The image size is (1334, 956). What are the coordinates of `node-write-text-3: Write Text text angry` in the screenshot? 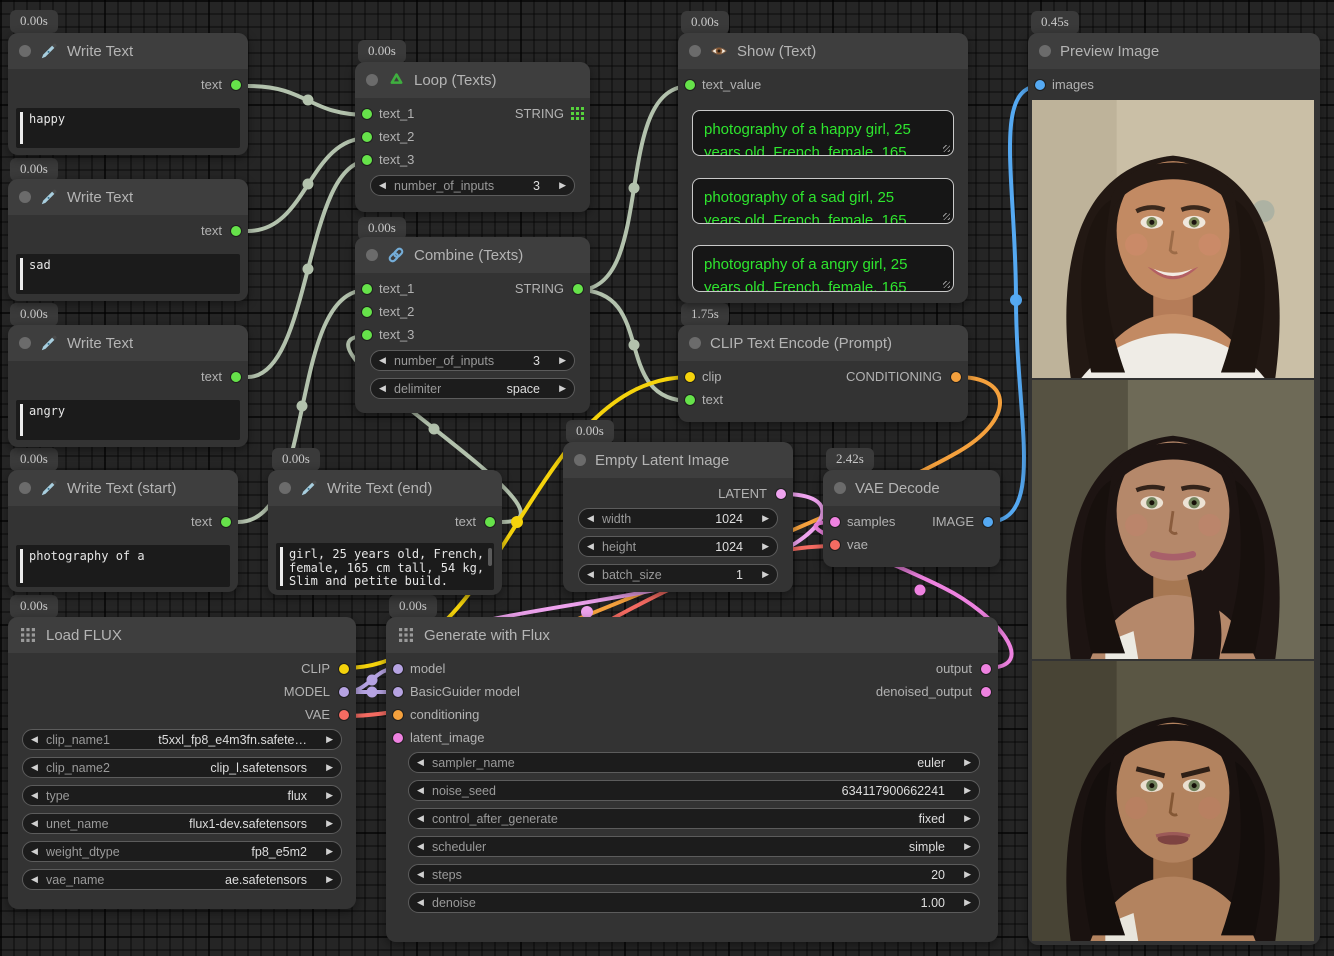 It's located at (128, 386).